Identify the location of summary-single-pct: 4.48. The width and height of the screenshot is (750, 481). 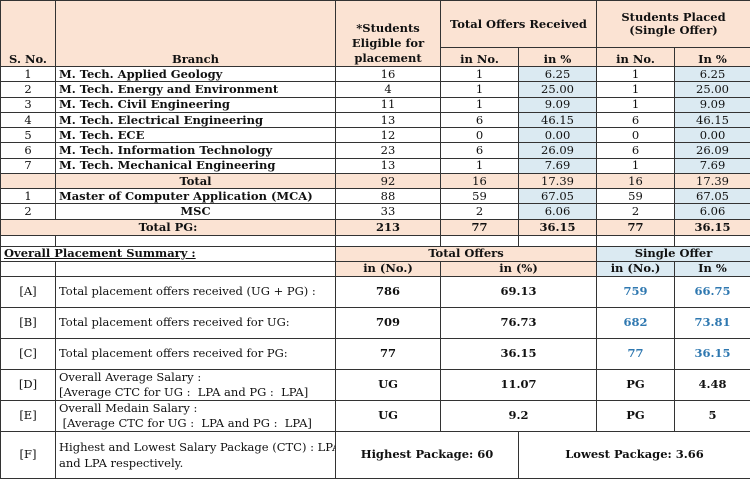
(712, 384).